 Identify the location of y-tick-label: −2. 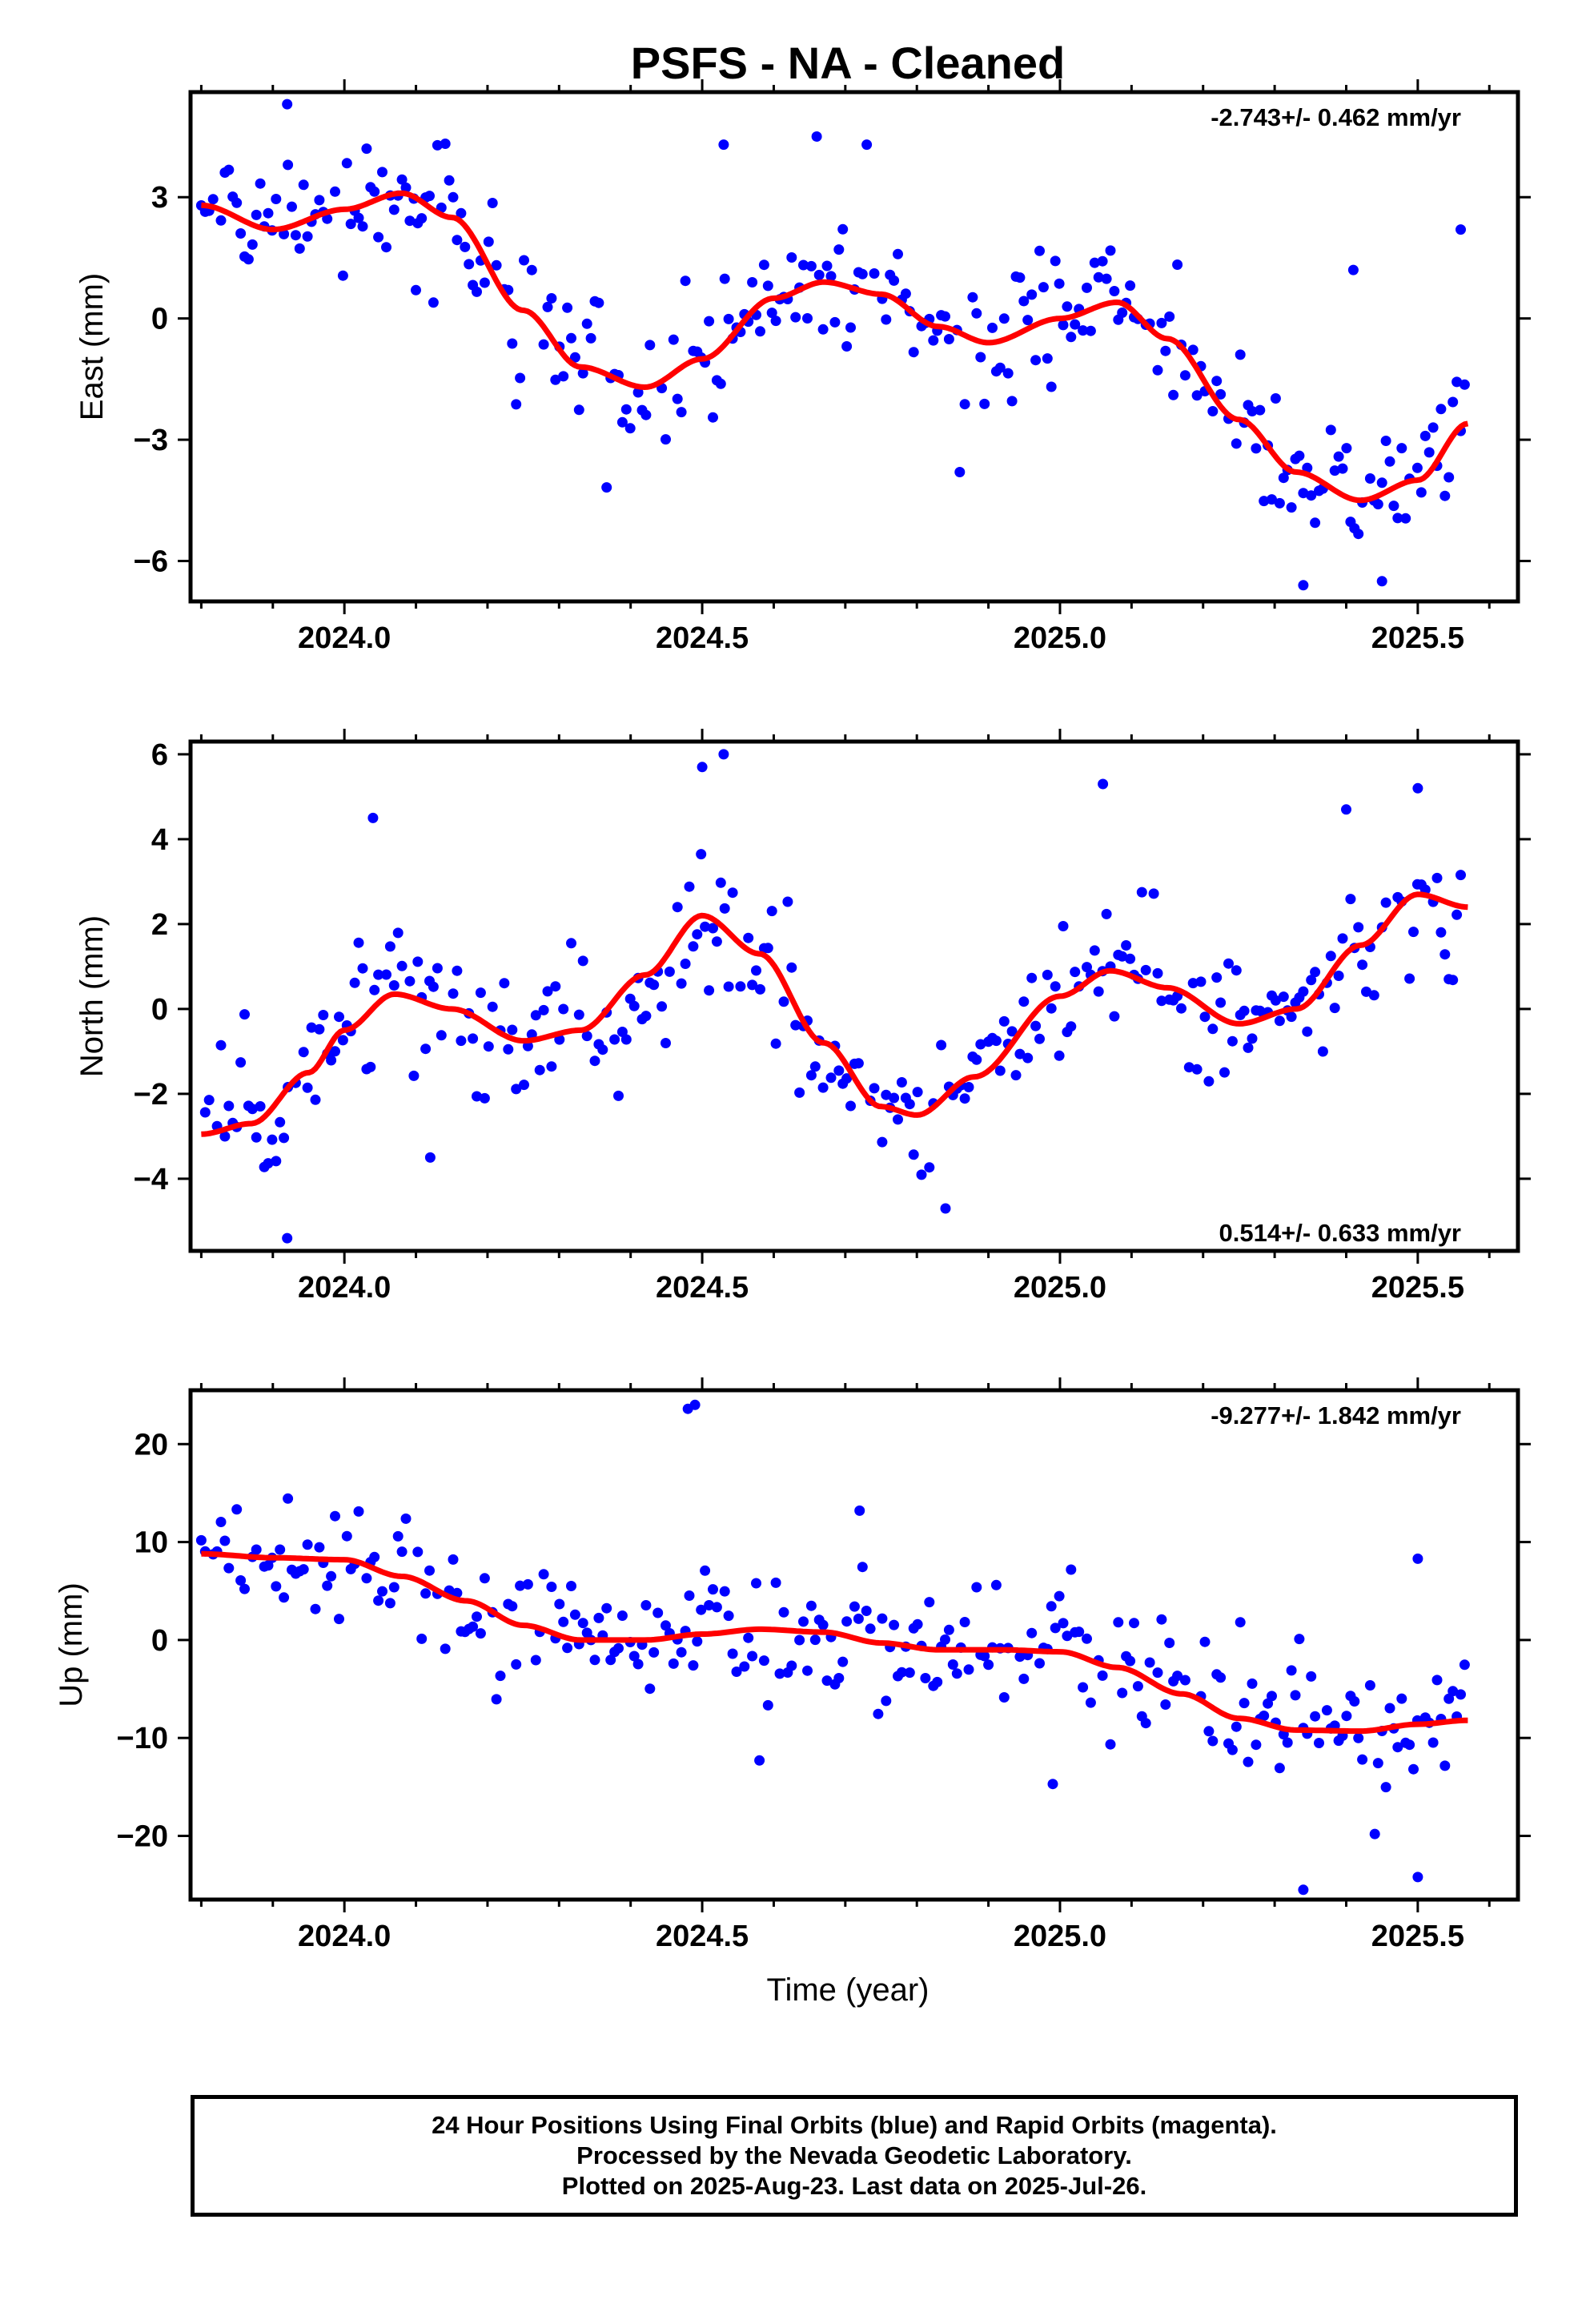
(151, 1095).